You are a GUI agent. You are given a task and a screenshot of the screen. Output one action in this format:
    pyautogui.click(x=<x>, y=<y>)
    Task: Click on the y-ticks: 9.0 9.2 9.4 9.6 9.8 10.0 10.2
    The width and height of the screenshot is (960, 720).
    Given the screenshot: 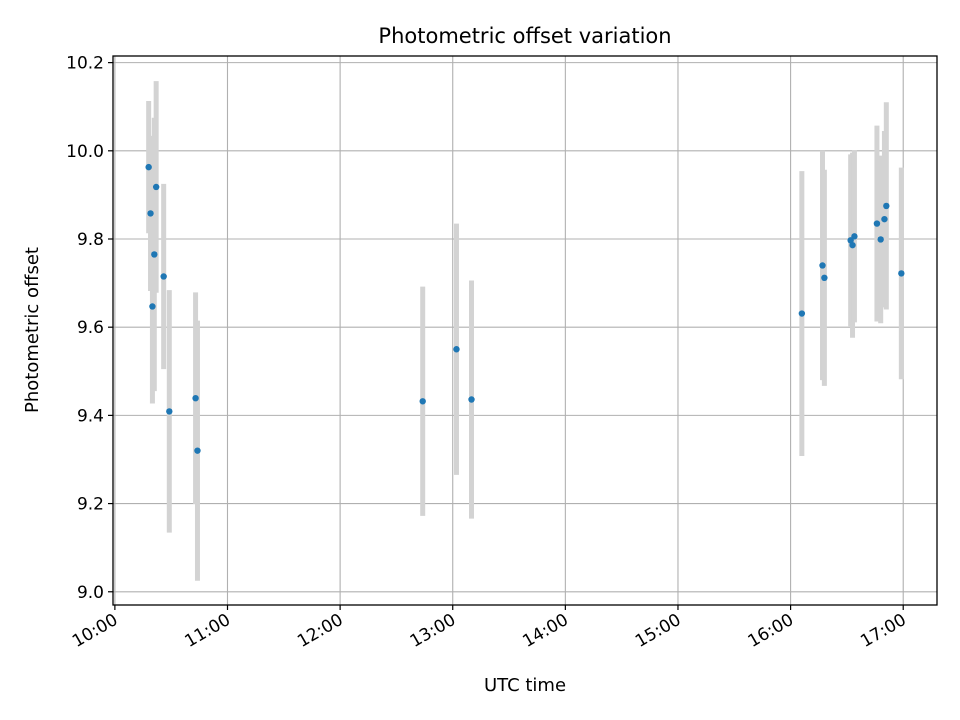 What is the action you would take?
    pyautogui.click(x=89, y=328)
    